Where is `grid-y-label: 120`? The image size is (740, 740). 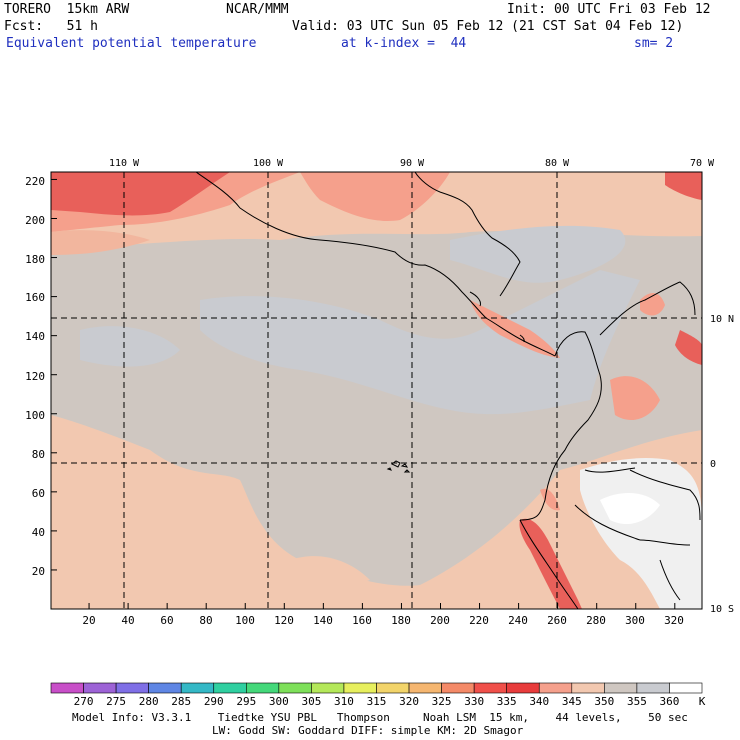
grid-y-label: 120 is located at coordinates (35, 376).